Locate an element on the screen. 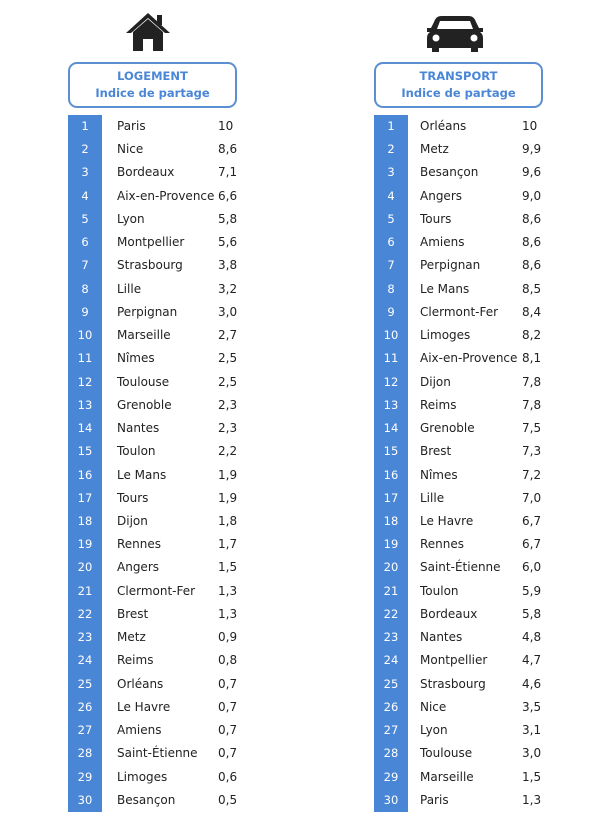 This screenshot has width=597, height=839. score: 8,2 is located at coordinates (532, 335).